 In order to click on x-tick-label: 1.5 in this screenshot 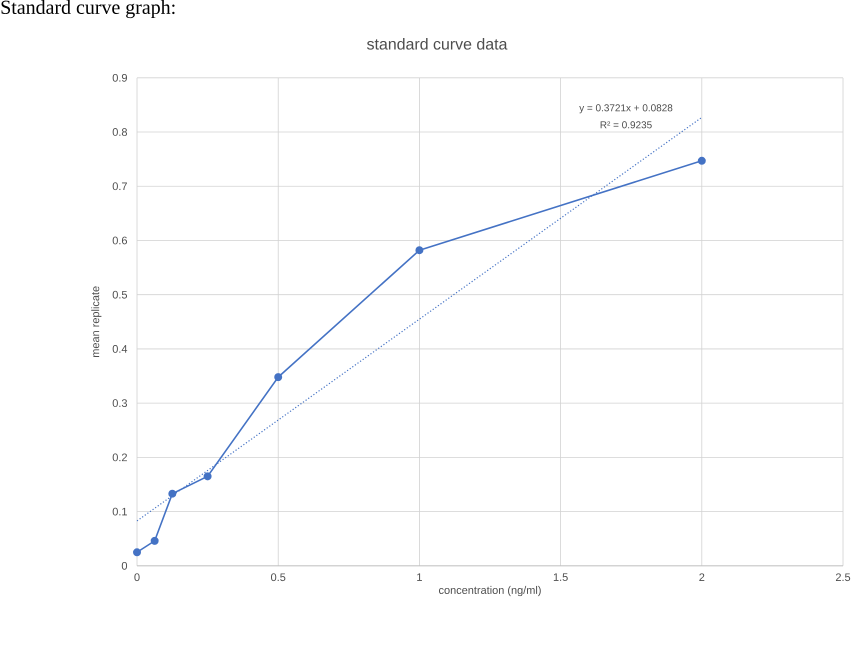, I will do `click(561, 577)`.